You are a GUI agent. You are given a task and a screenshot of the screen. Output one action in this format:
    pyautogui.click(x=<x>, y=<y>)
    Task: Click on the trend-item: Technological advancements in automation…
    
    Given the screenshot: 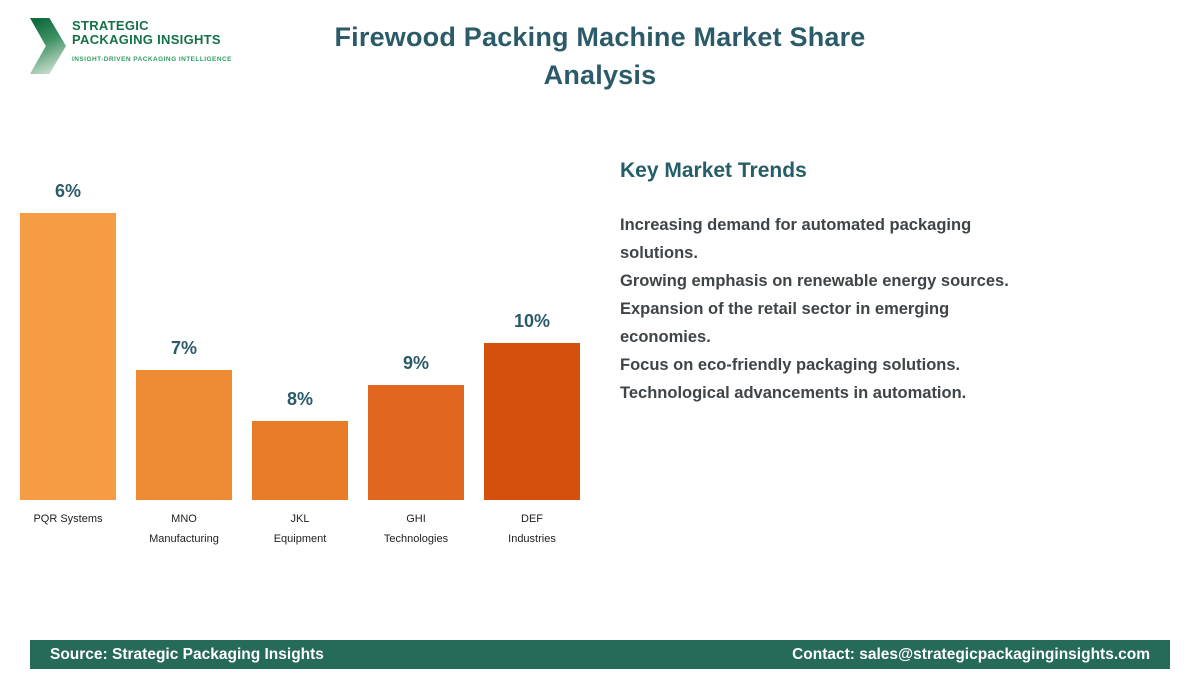 What is the action you would take?
    pyautogui.click(x=793, y=393)
    